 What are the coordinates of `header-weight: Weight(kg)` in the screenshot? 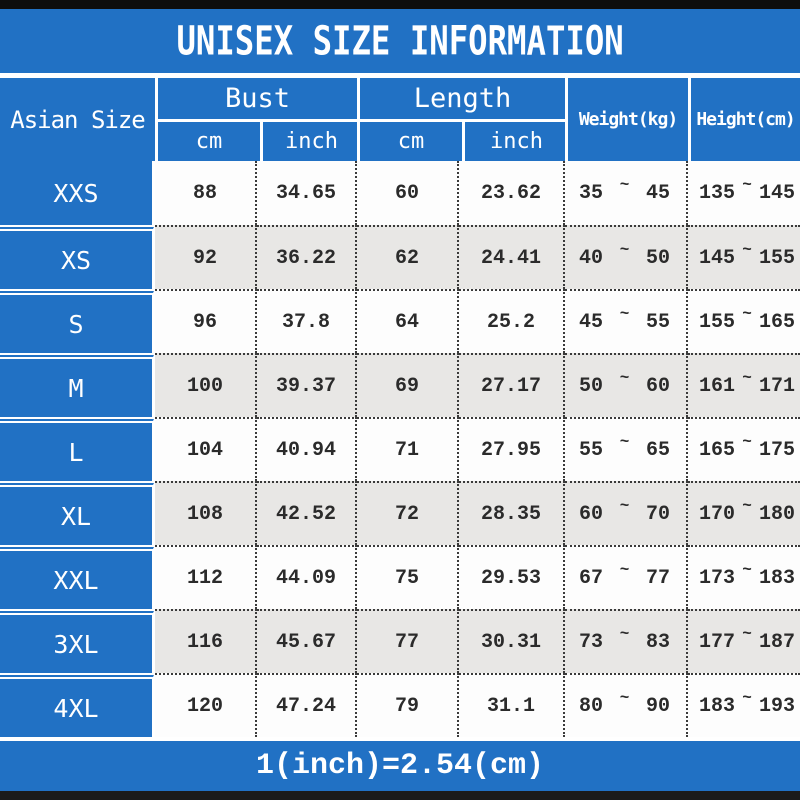 It's located at (626, 119).